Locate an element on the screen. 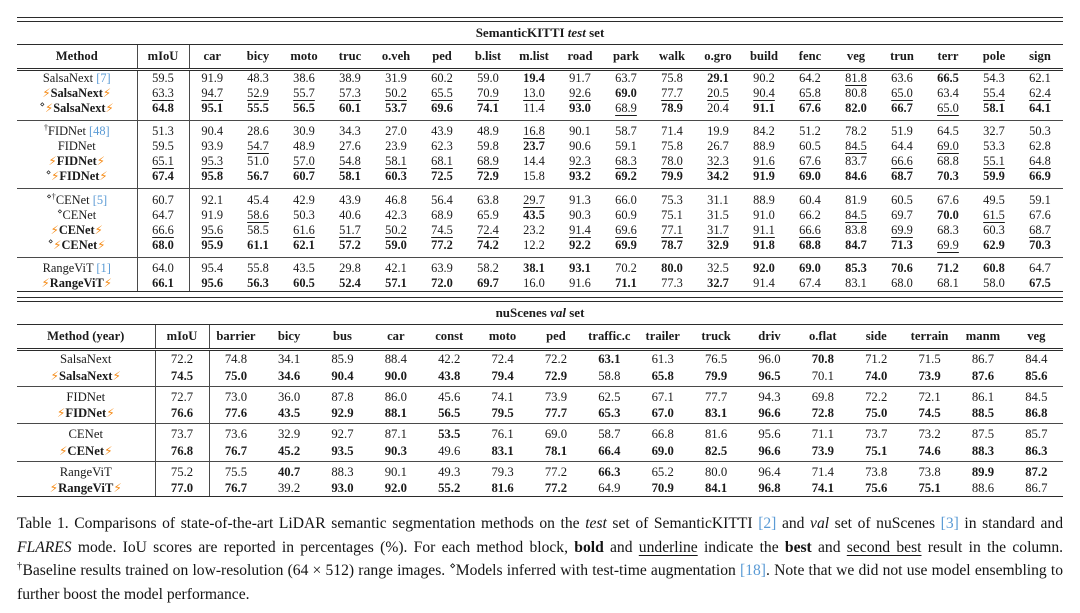 The width and height of the screenshot is (1080, 613). iou-value: 72.9 is located at coordinates (556, 377).